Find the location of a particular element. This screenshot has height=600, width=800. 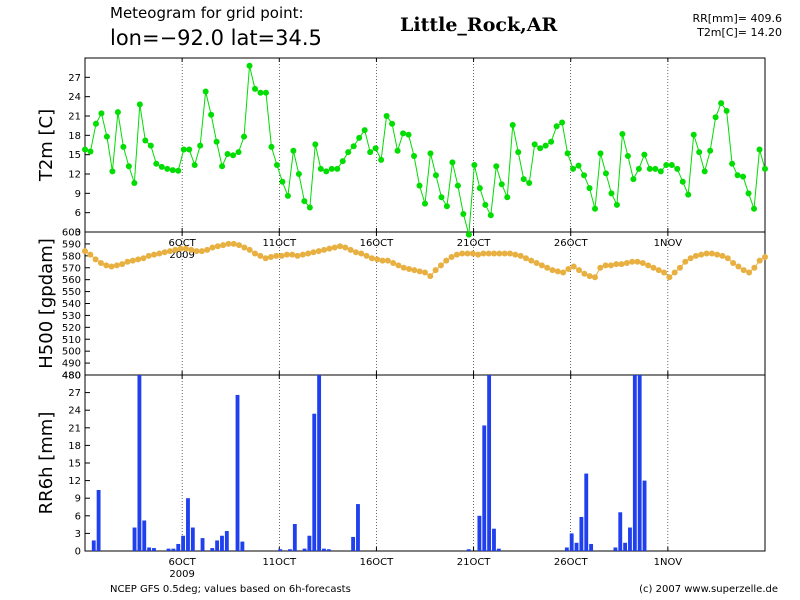

x-tick-label: 26OCT is located at coordinates (571, 562).